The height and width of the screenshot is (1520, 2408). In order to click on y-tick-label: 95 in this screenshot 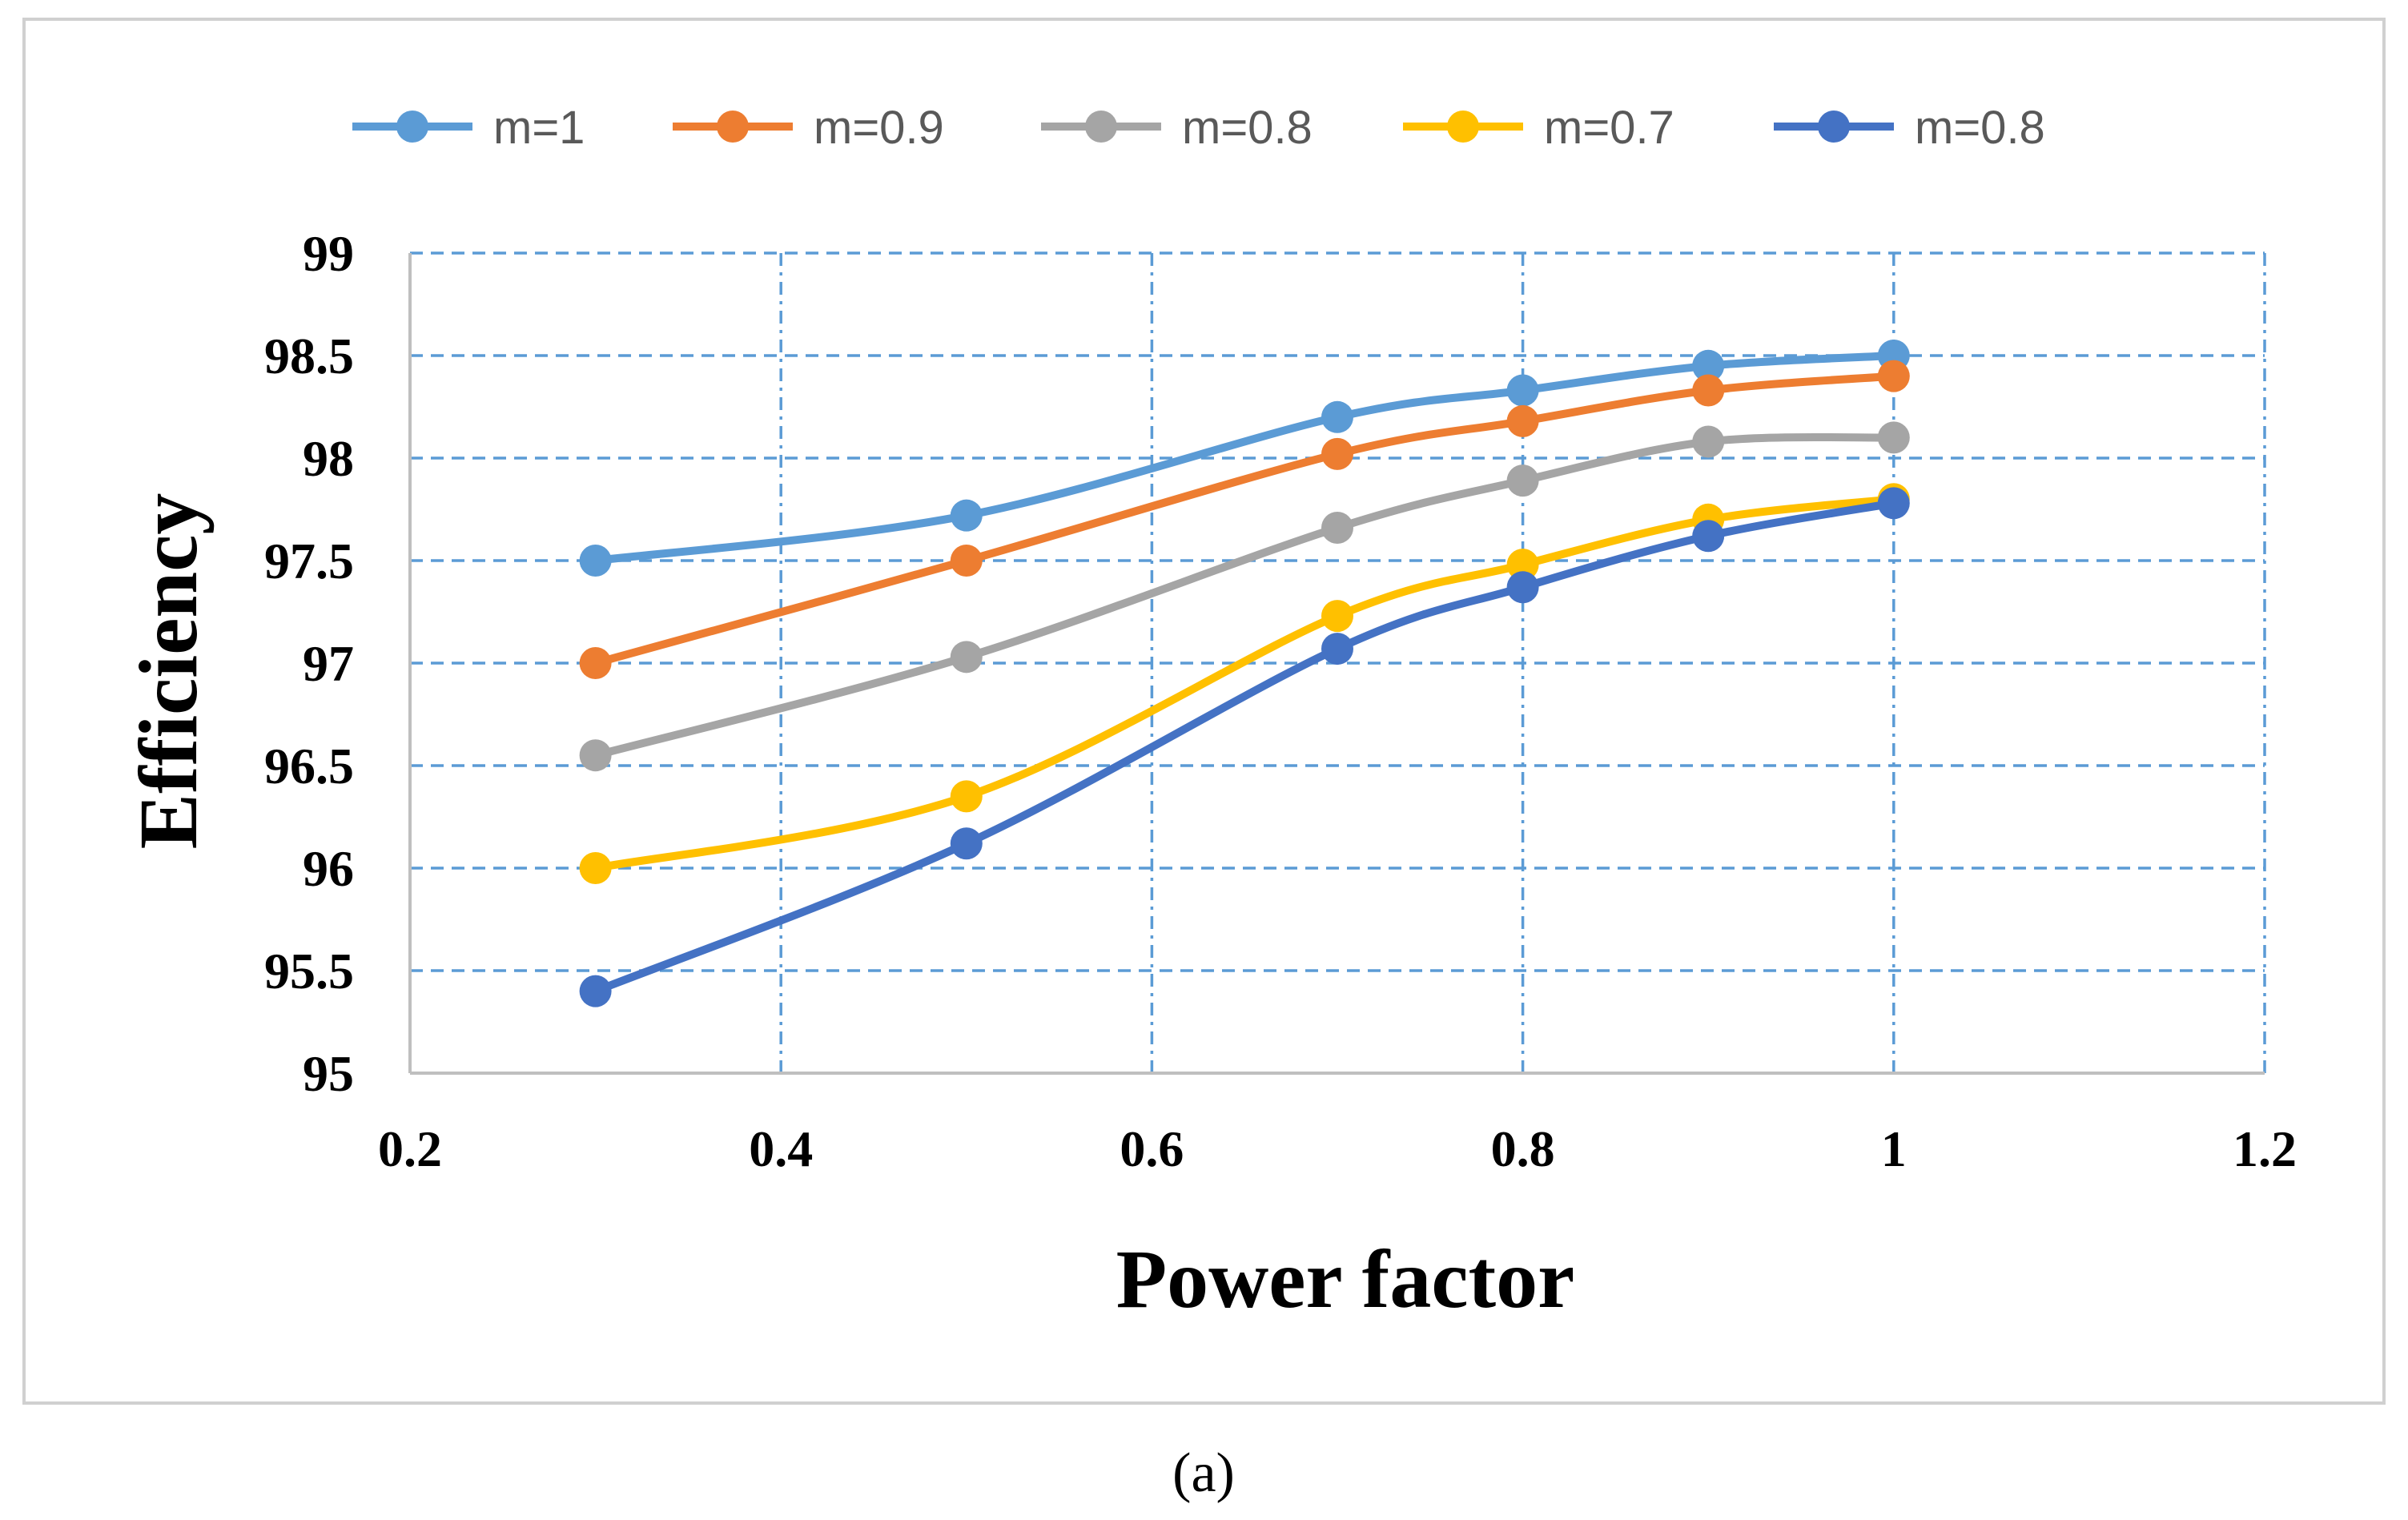, I will do `click(328, 1073)`.